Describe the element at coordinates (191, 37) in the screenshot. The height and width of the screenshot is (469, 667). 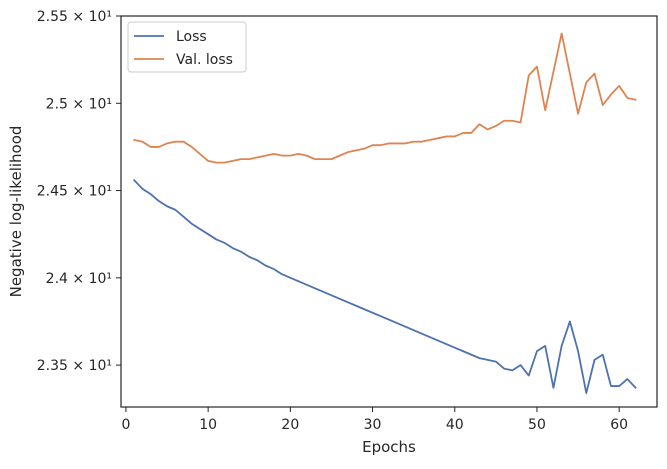
I see `legend-label: Loss` at that location.